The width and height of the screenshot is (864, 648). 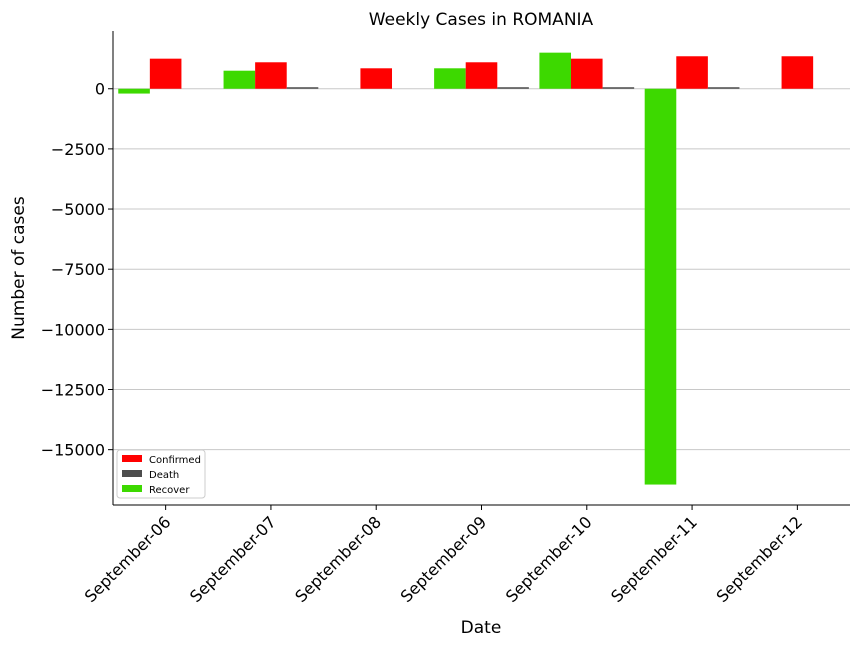 What do you see at coordinates (175, 460) in the screenshot?
I see `legend-label-confirmed: Confirmed` at bounding box center [175, 460].